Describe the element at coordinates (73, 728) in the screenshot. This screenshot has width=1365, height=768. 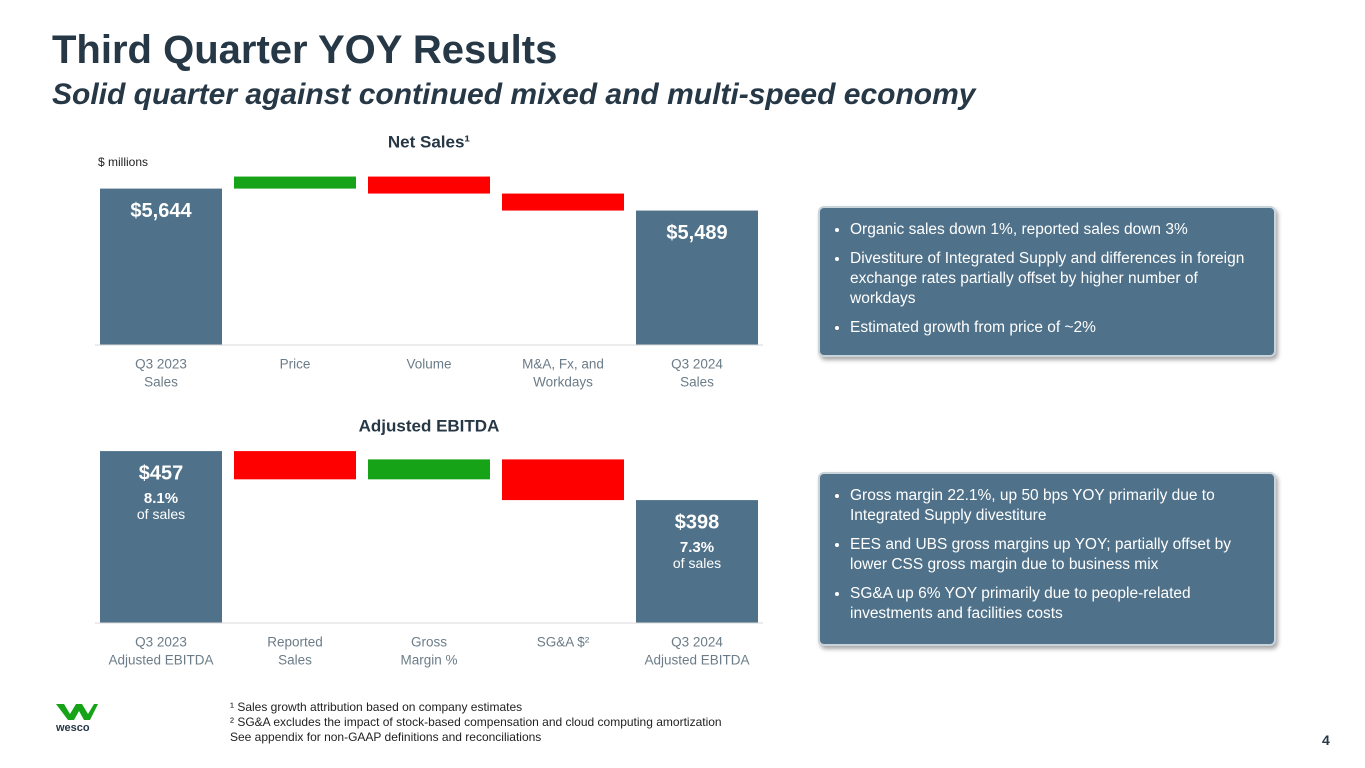
I see `logo-text: wesco` at that location.